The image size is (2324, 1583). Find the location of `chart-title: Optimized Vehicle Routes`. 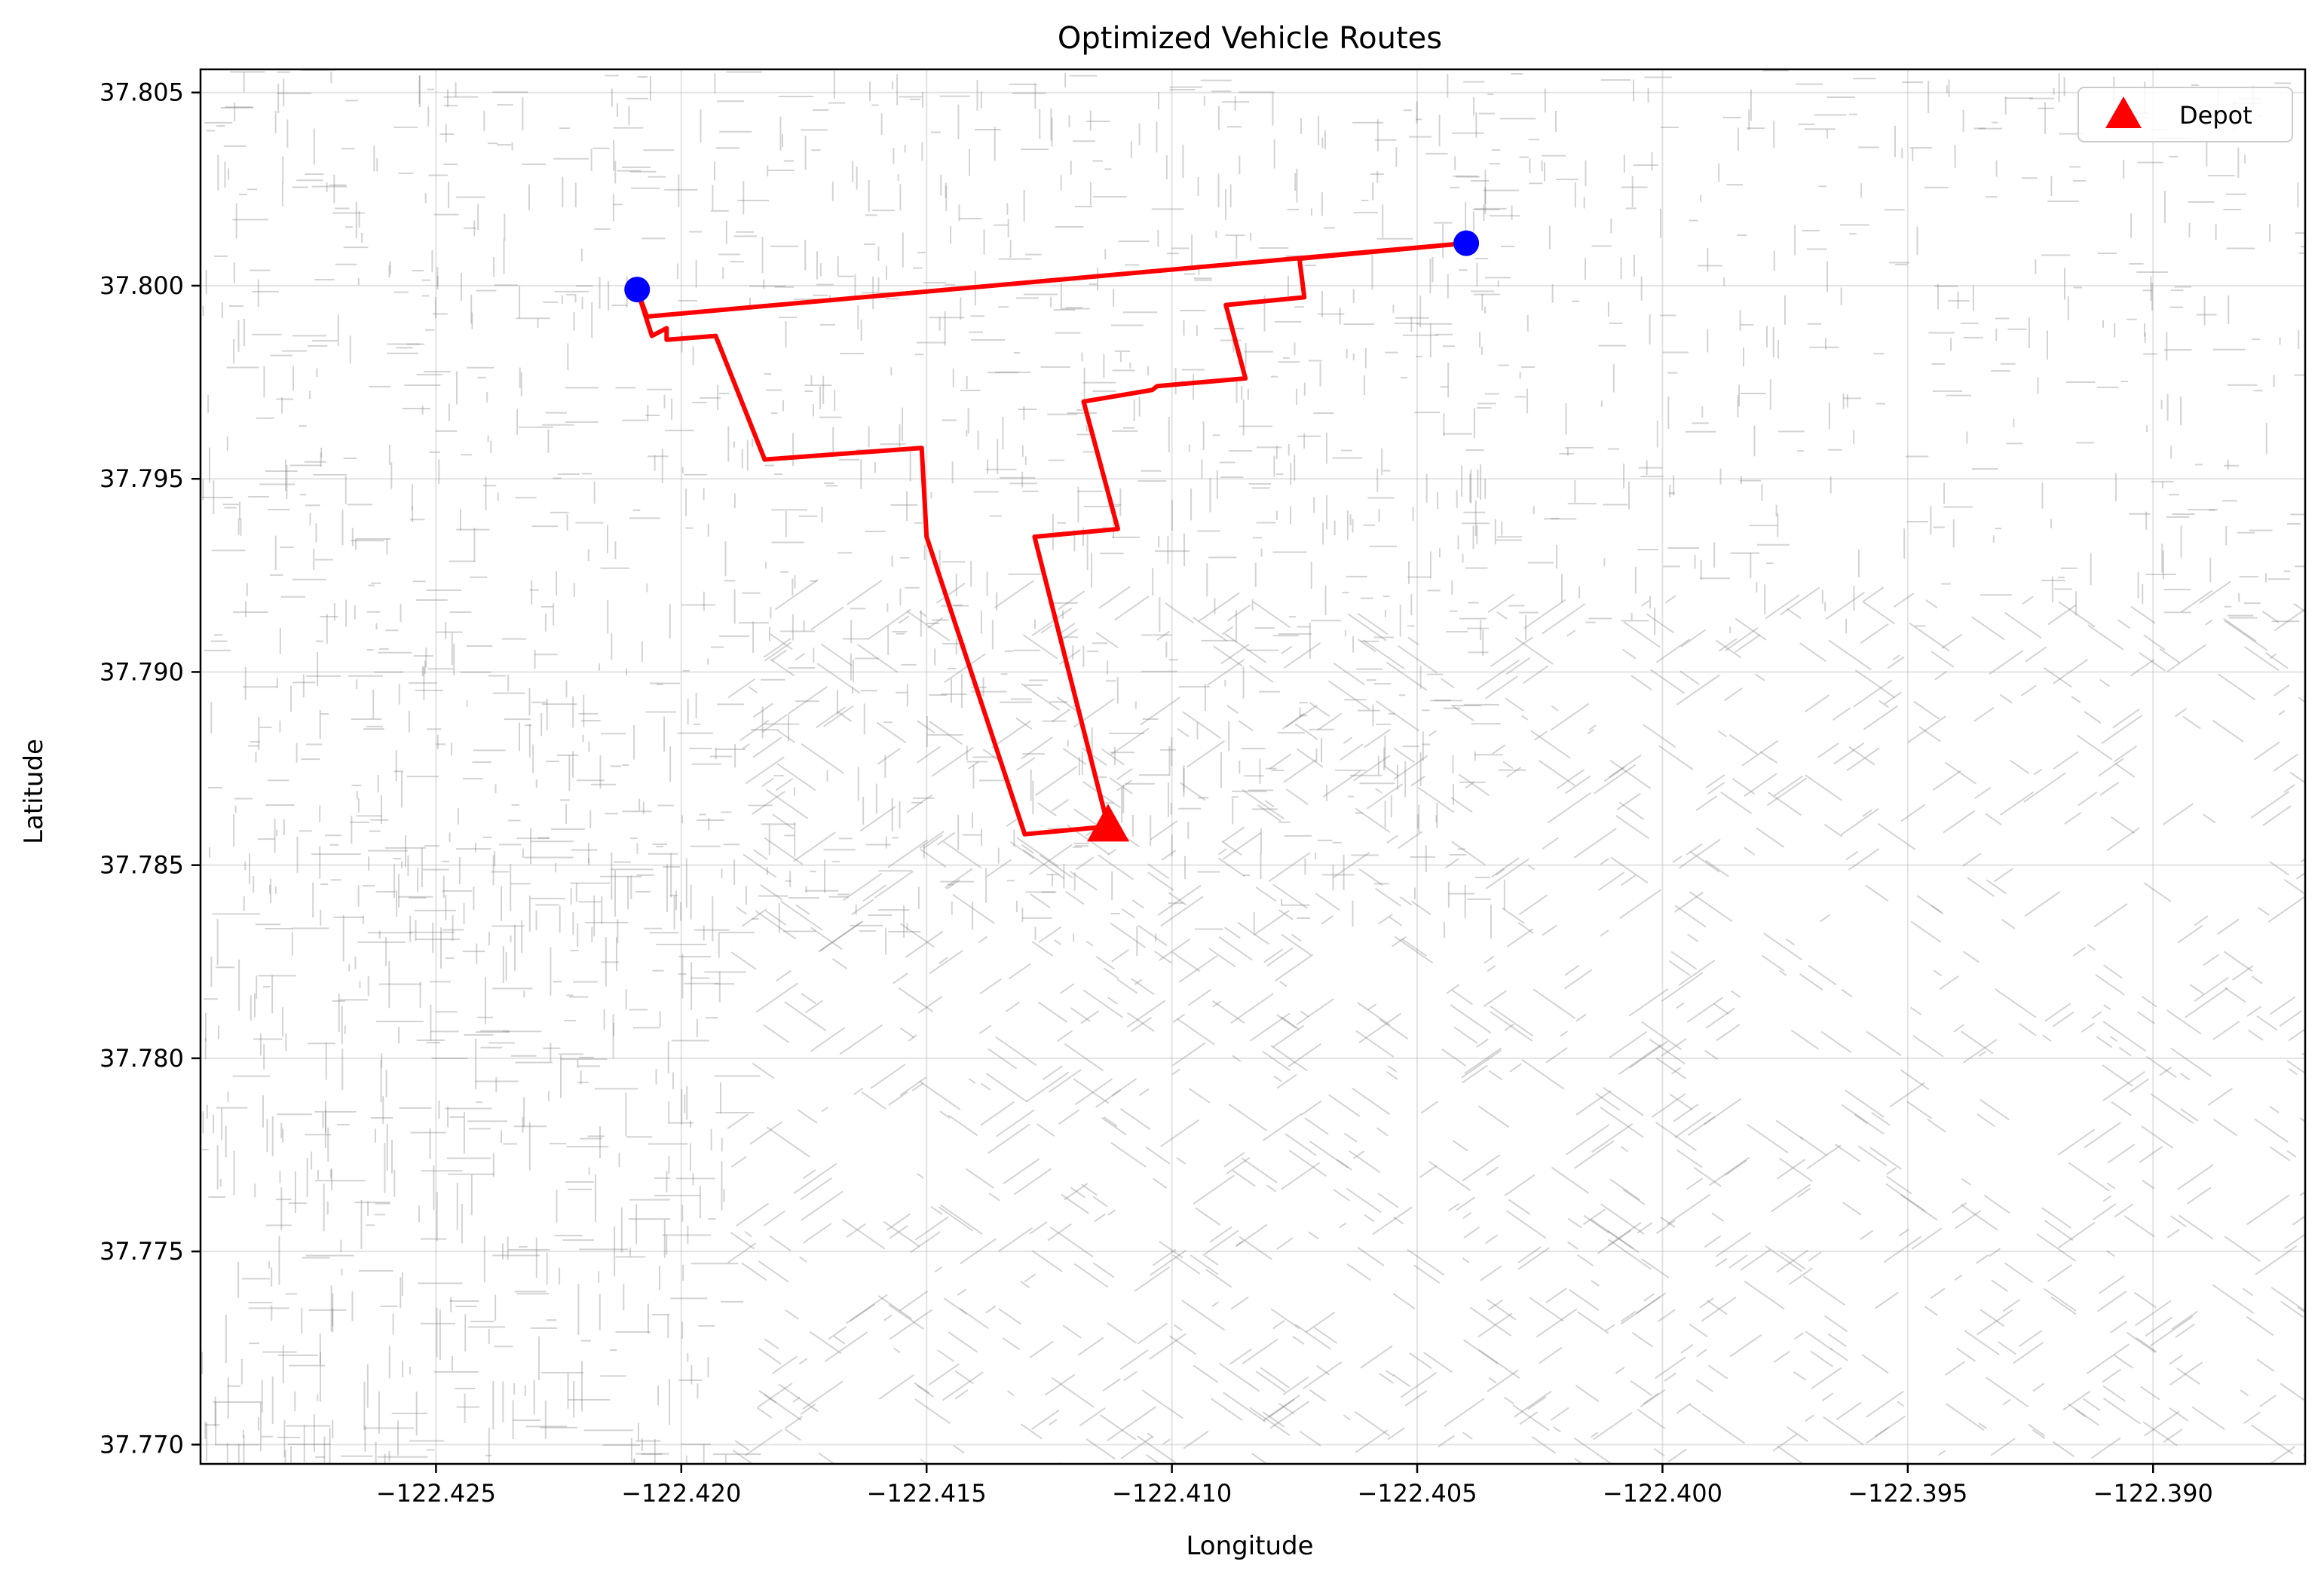

chart-title: Optimized Vehicle Routes is located at coordinates (1250, 38).